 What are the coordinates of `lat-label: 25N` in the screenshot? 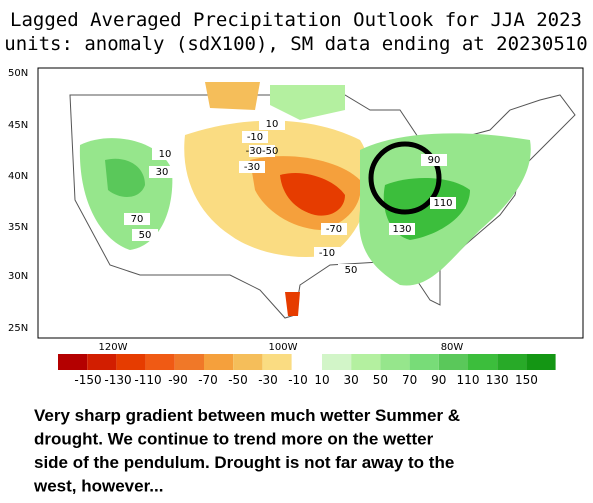 It's located at (18, 328).